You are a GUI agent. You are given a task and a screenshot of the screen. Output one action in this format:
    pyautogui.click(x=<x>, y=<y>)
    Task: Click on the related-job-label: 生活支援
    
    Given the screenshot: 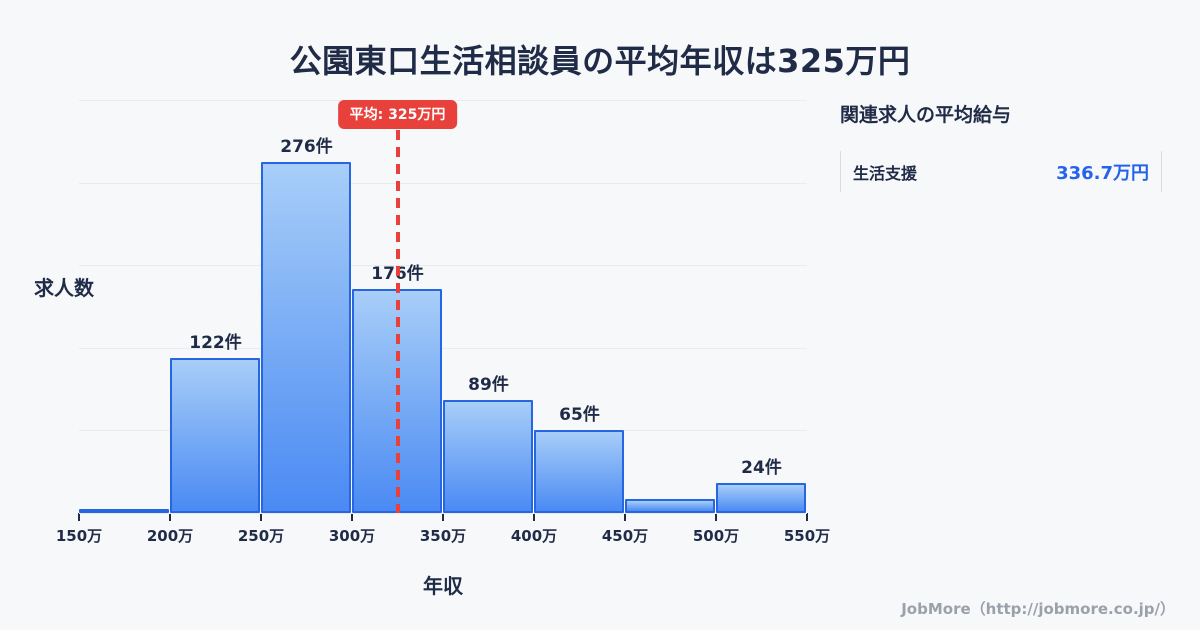 What is the action you would take?
    pyautogui.click(x=885, y=173)
    